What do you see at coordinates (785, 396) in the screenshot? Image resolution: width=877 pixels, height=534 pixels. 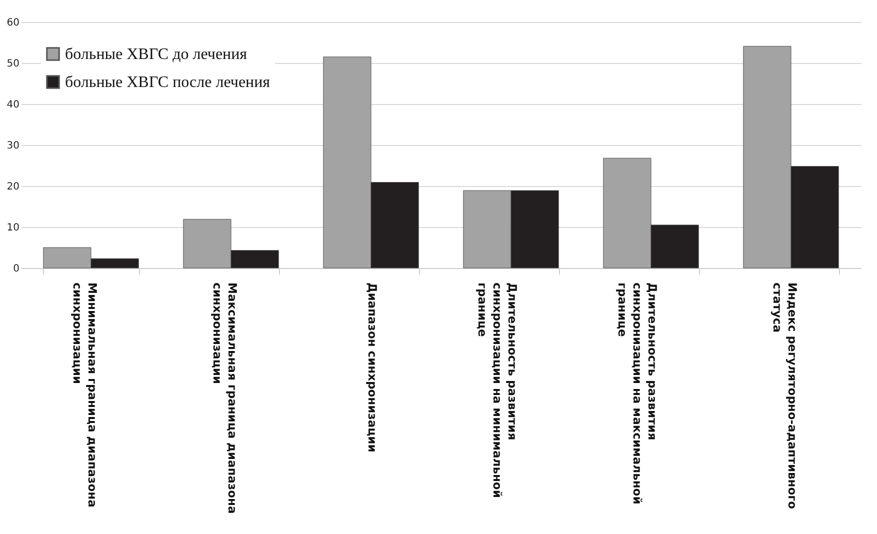 I see `x-tick-label: Индекс регуляторно-адаптивного статуса` at bounding box center [785, 396].